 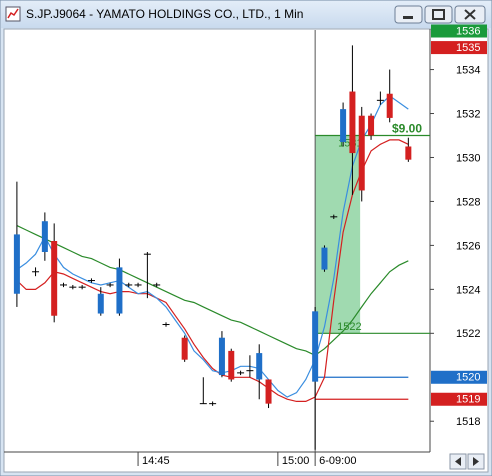 What do you see at coordinates (468, 31) in the screenshot?
I see `price-marker-label: 1536` at bounding box center [468, 31].